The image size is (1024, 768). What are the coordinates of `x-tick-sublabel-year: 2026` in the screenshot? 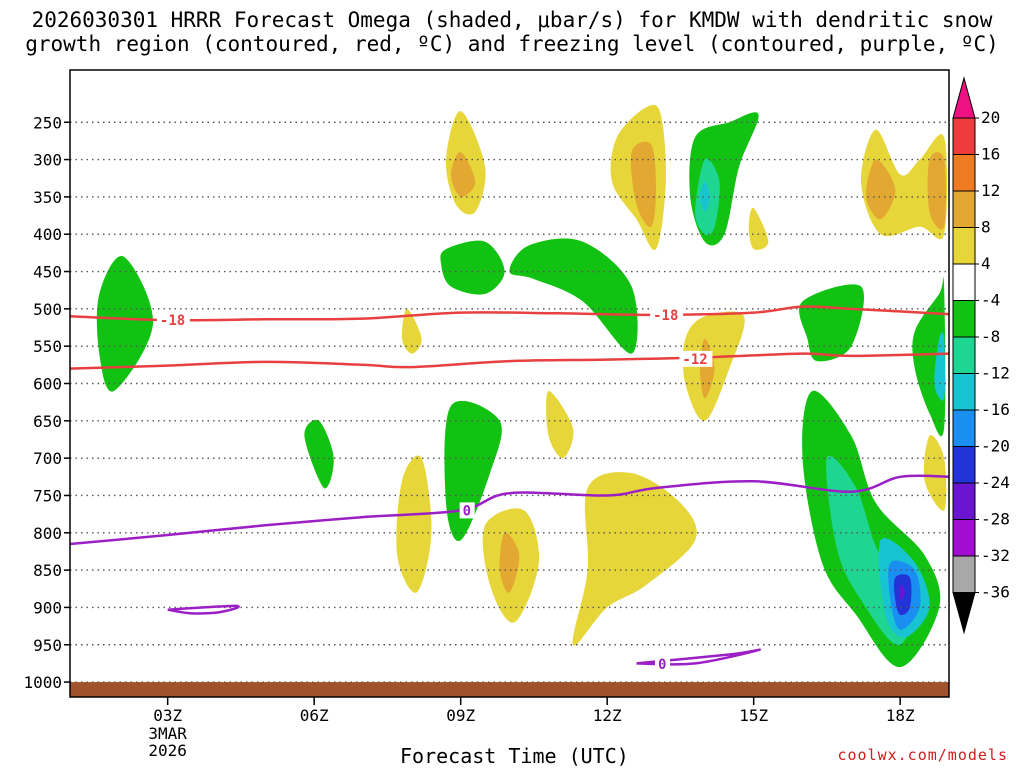 It's located at (167, 750).